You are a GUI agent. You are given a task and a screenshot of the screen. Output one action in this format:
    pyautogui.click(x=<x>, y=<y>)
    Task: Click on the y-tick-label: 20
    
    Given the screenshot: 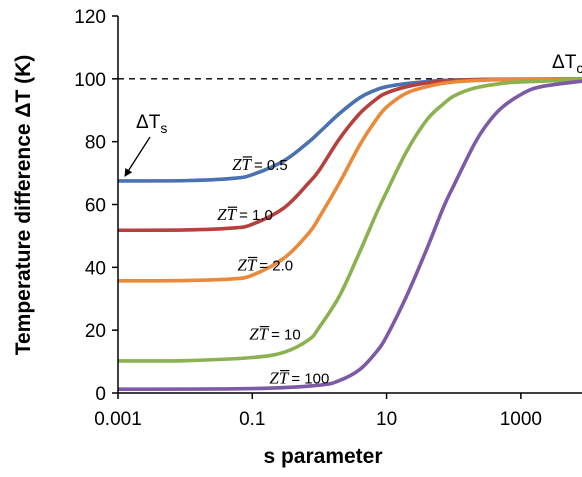 What is the action you would take?
    pyautogui.click(x=95, y=331)
    